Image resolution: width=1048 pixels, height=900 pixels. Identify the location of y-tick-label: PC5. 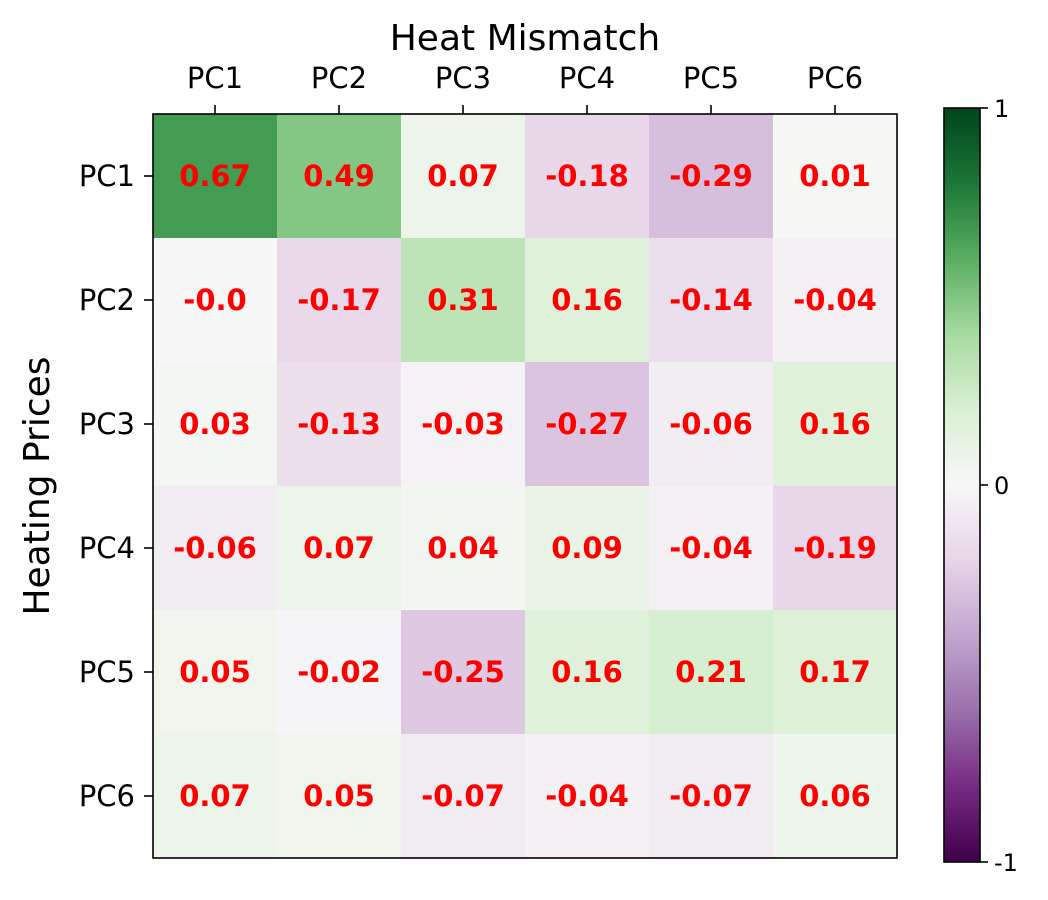
(107, 672).